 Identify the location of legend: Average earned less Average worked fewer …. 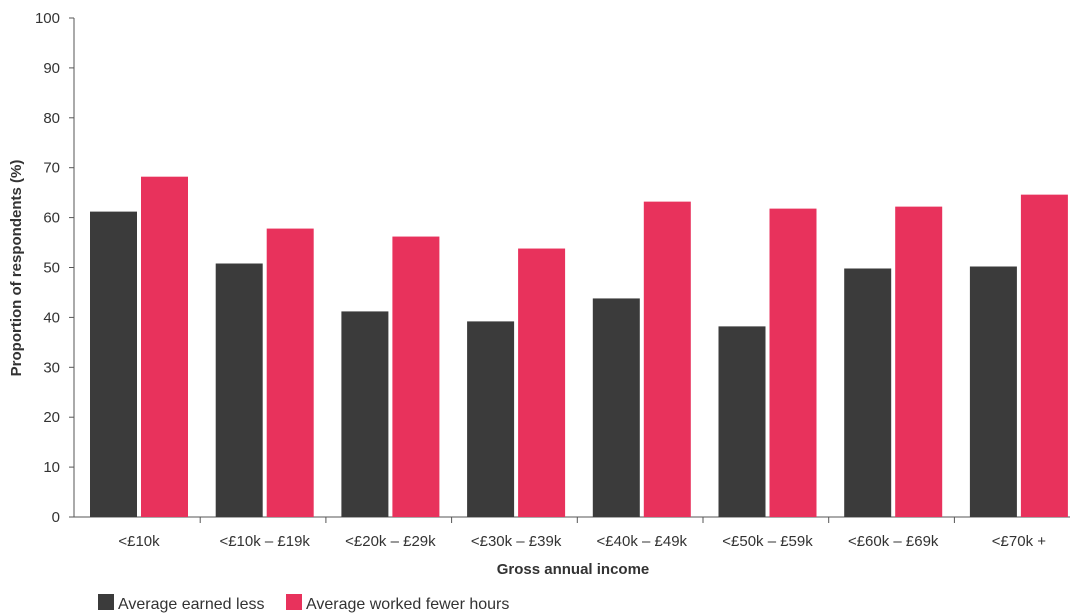
(303, 603).